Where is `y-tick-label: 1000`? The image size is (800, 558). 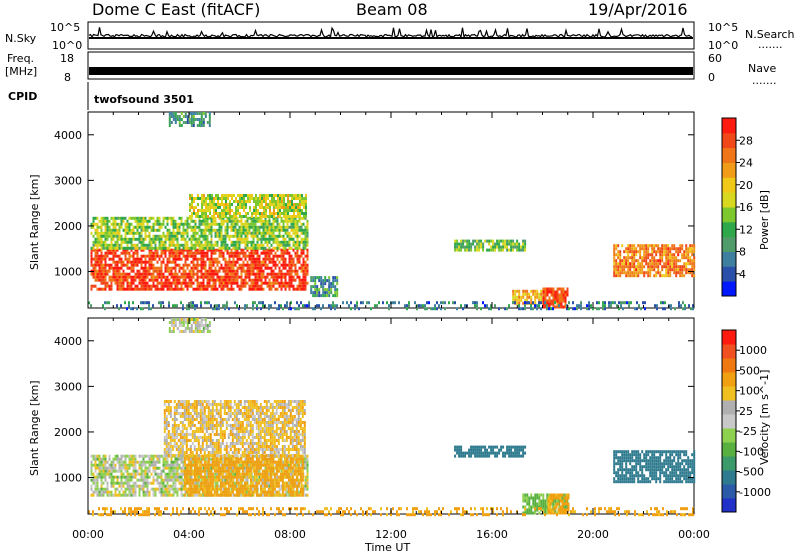 y-tick-label: 1000 is located at coordinates (68, 272).